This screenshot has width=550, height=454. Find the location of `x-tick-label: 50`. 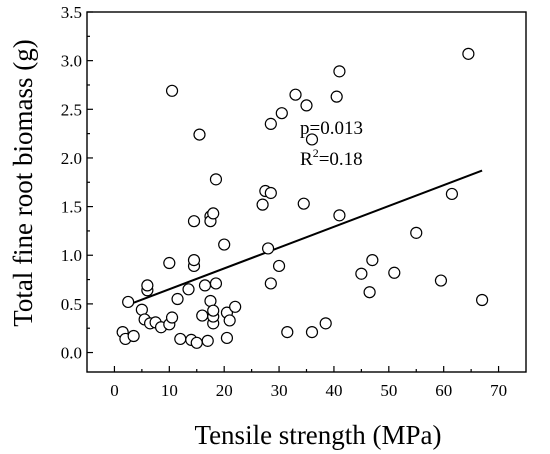

x-tick-label: 50 is located at coordinates (388, 390).